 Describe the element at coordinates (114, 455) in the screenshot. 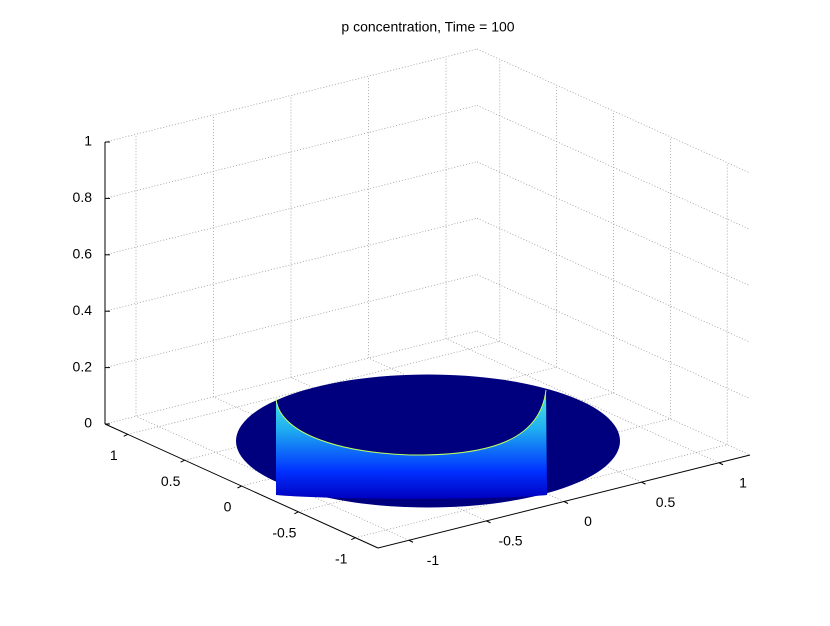

I see `y-tick-label: 1` at that location.